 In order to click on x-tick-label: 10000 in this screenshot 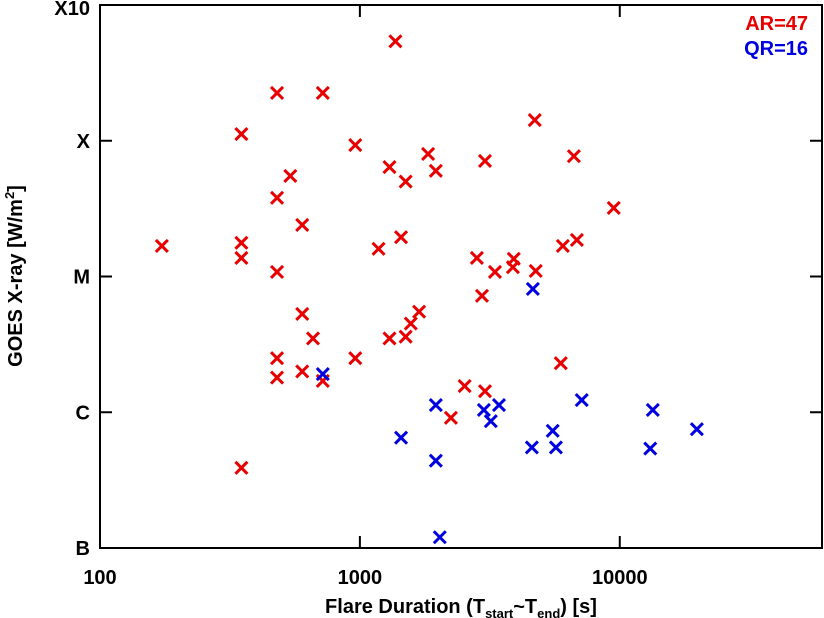, I will do `click(620, 578)`.